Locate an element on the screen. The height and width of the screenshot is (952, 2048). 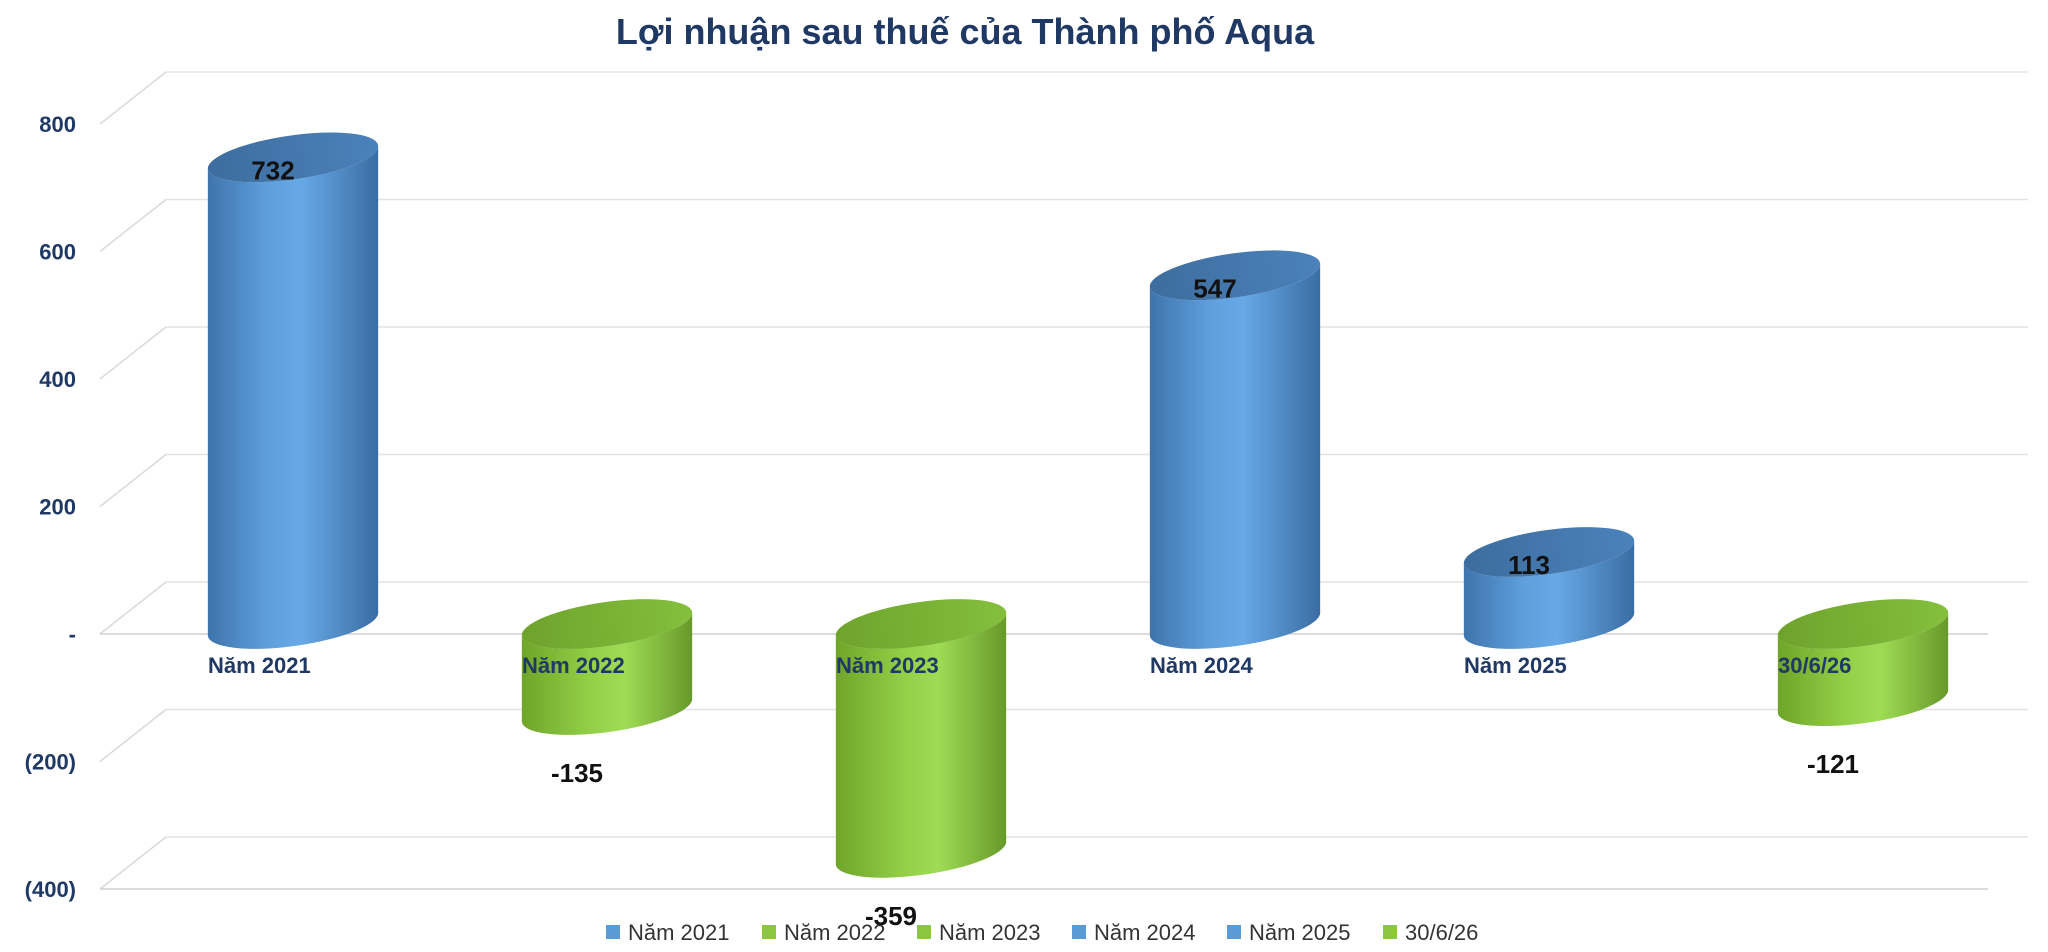
x-category-label: 30/6/26 is located at coordinates (1814, 665).